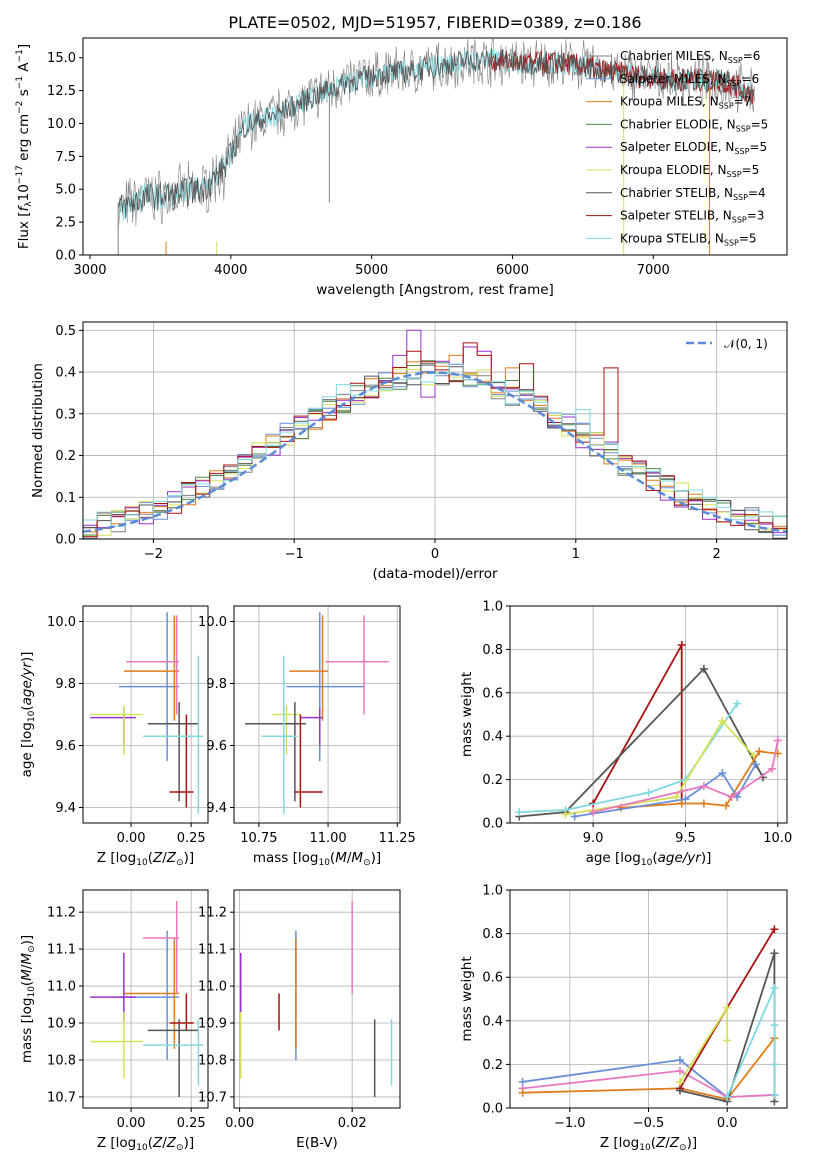 The image size is (819, 1170). What do you see at coordinates (435, 574) in the screenshot?
I see `x-axis-label: (data-model)/error` at bounding box center [435, 574].